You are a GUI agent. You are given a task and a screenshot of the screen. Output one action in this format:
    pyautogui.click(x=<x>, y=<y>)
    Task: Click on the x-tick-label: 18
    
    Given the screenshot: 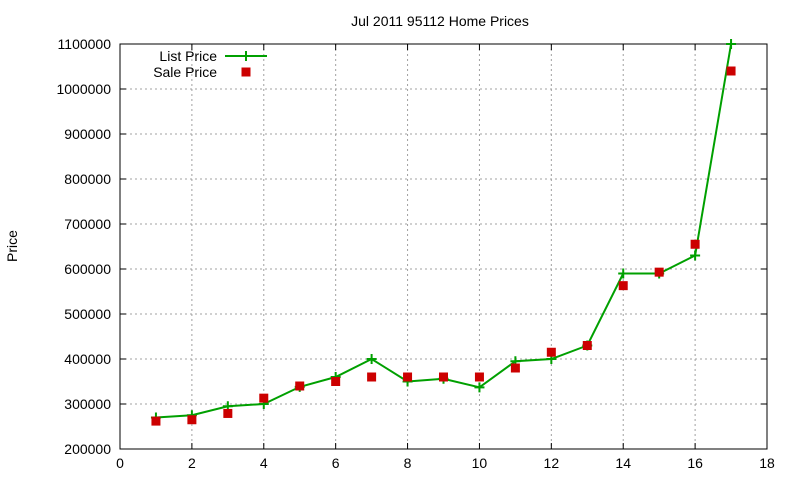 What is the action you would take?
    pyautogui.click(x=767, y=463)
    